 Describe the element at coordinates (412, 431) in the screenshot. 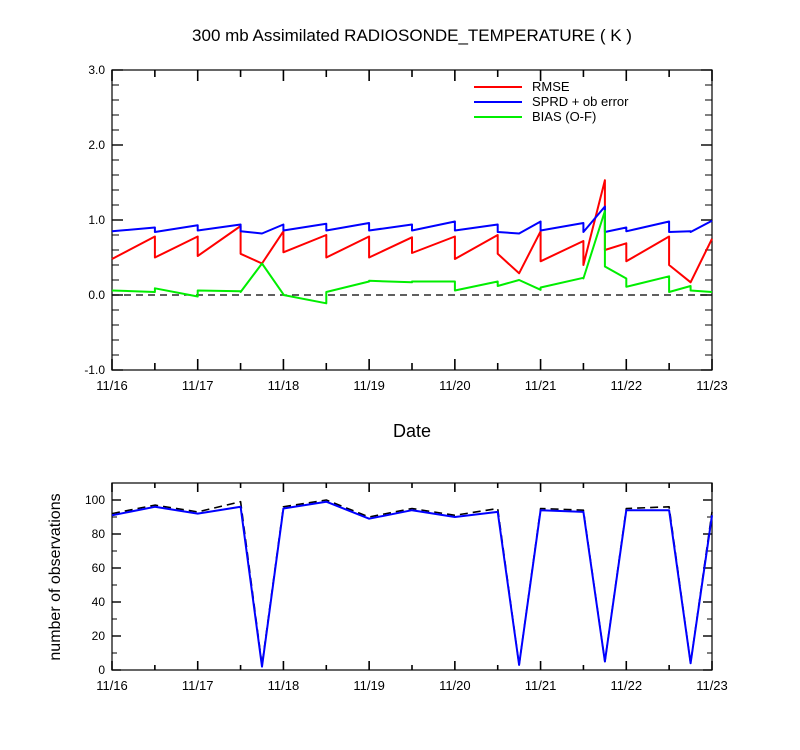

I see `x-axis-label: Date` at that location.